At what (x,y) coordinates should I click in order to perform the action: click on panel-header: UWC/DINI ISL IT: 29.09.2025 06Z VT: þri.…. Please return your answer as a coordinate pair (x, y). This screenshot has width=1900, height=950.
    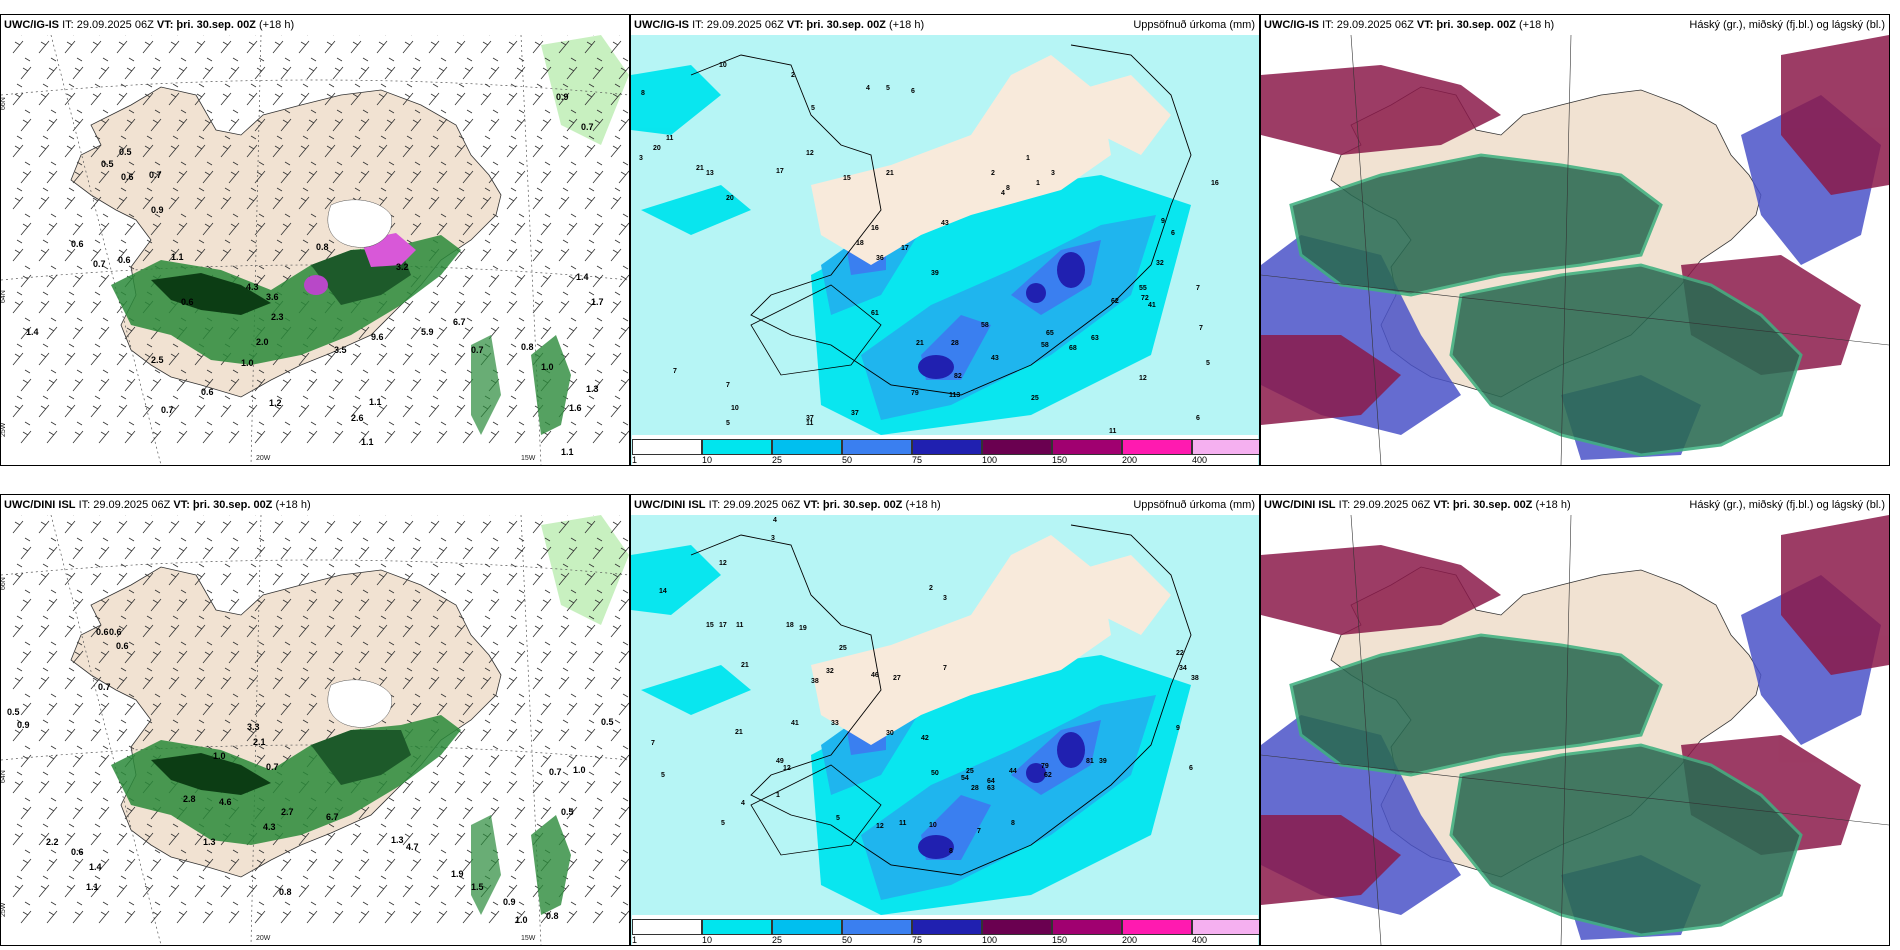
    Looking at the image, I should click on (945, 505).